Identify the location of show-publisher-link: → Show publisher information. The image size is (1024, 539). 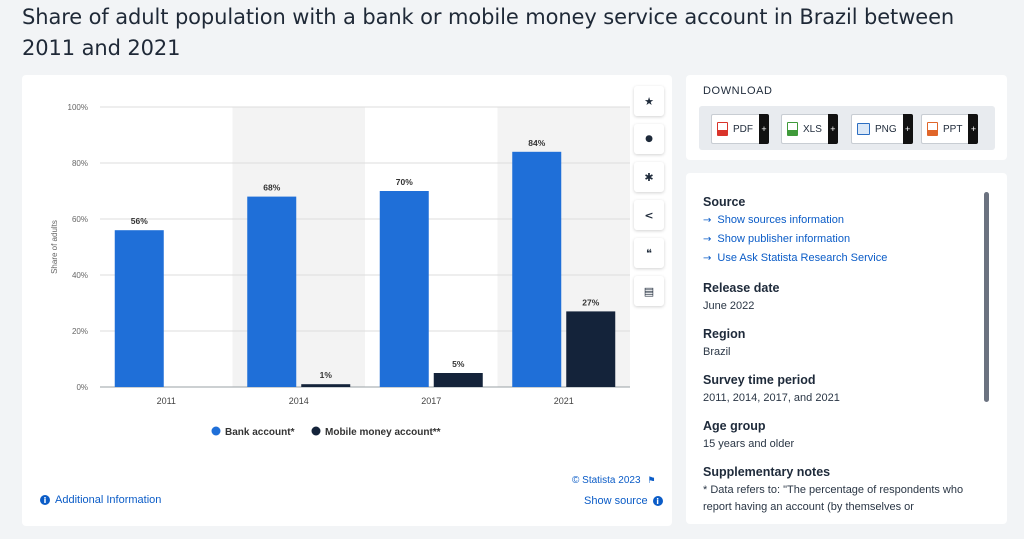
(843, 239).